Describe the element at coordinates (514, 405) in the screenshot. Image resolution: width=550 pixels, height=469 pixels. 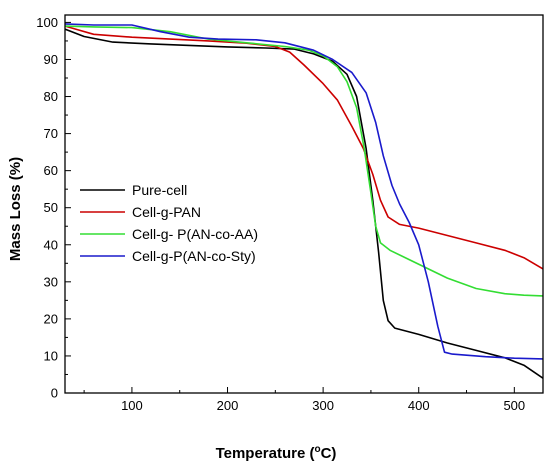
I see `x-tick-label: 500` at that location.